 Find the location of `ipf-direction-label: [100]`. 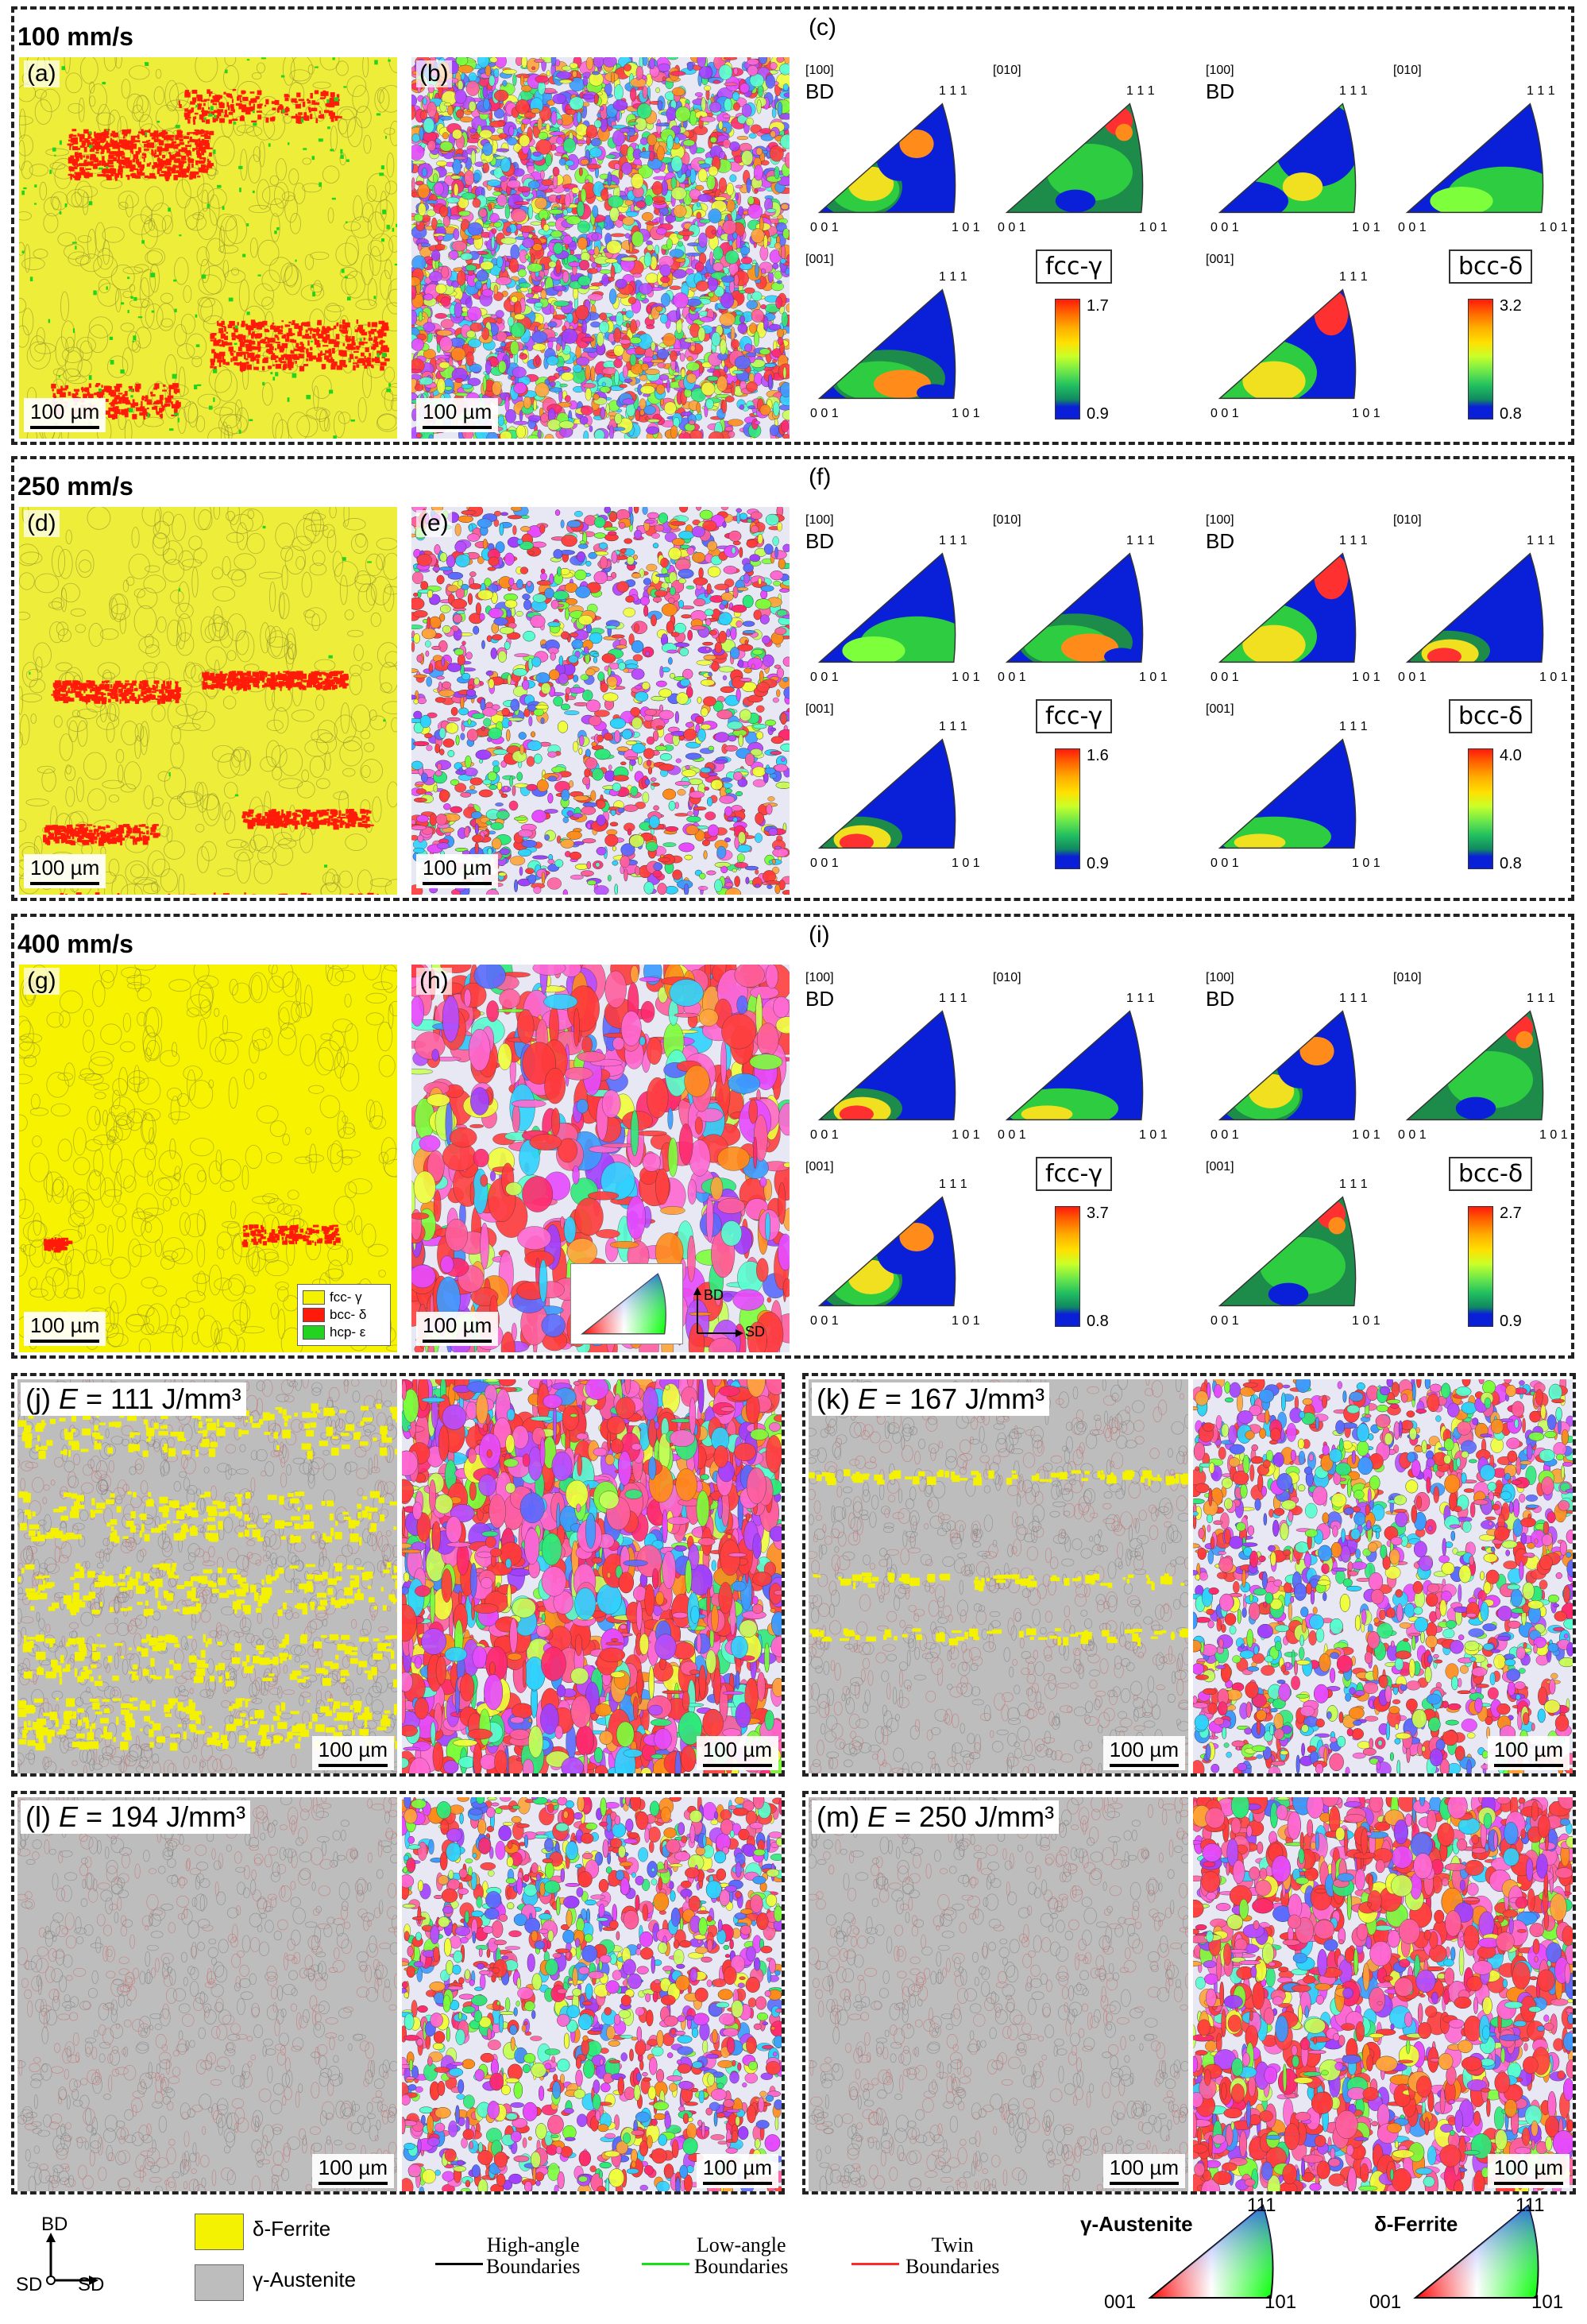

ipf-direction-label: [100] is located at coordinates (1220, 520).